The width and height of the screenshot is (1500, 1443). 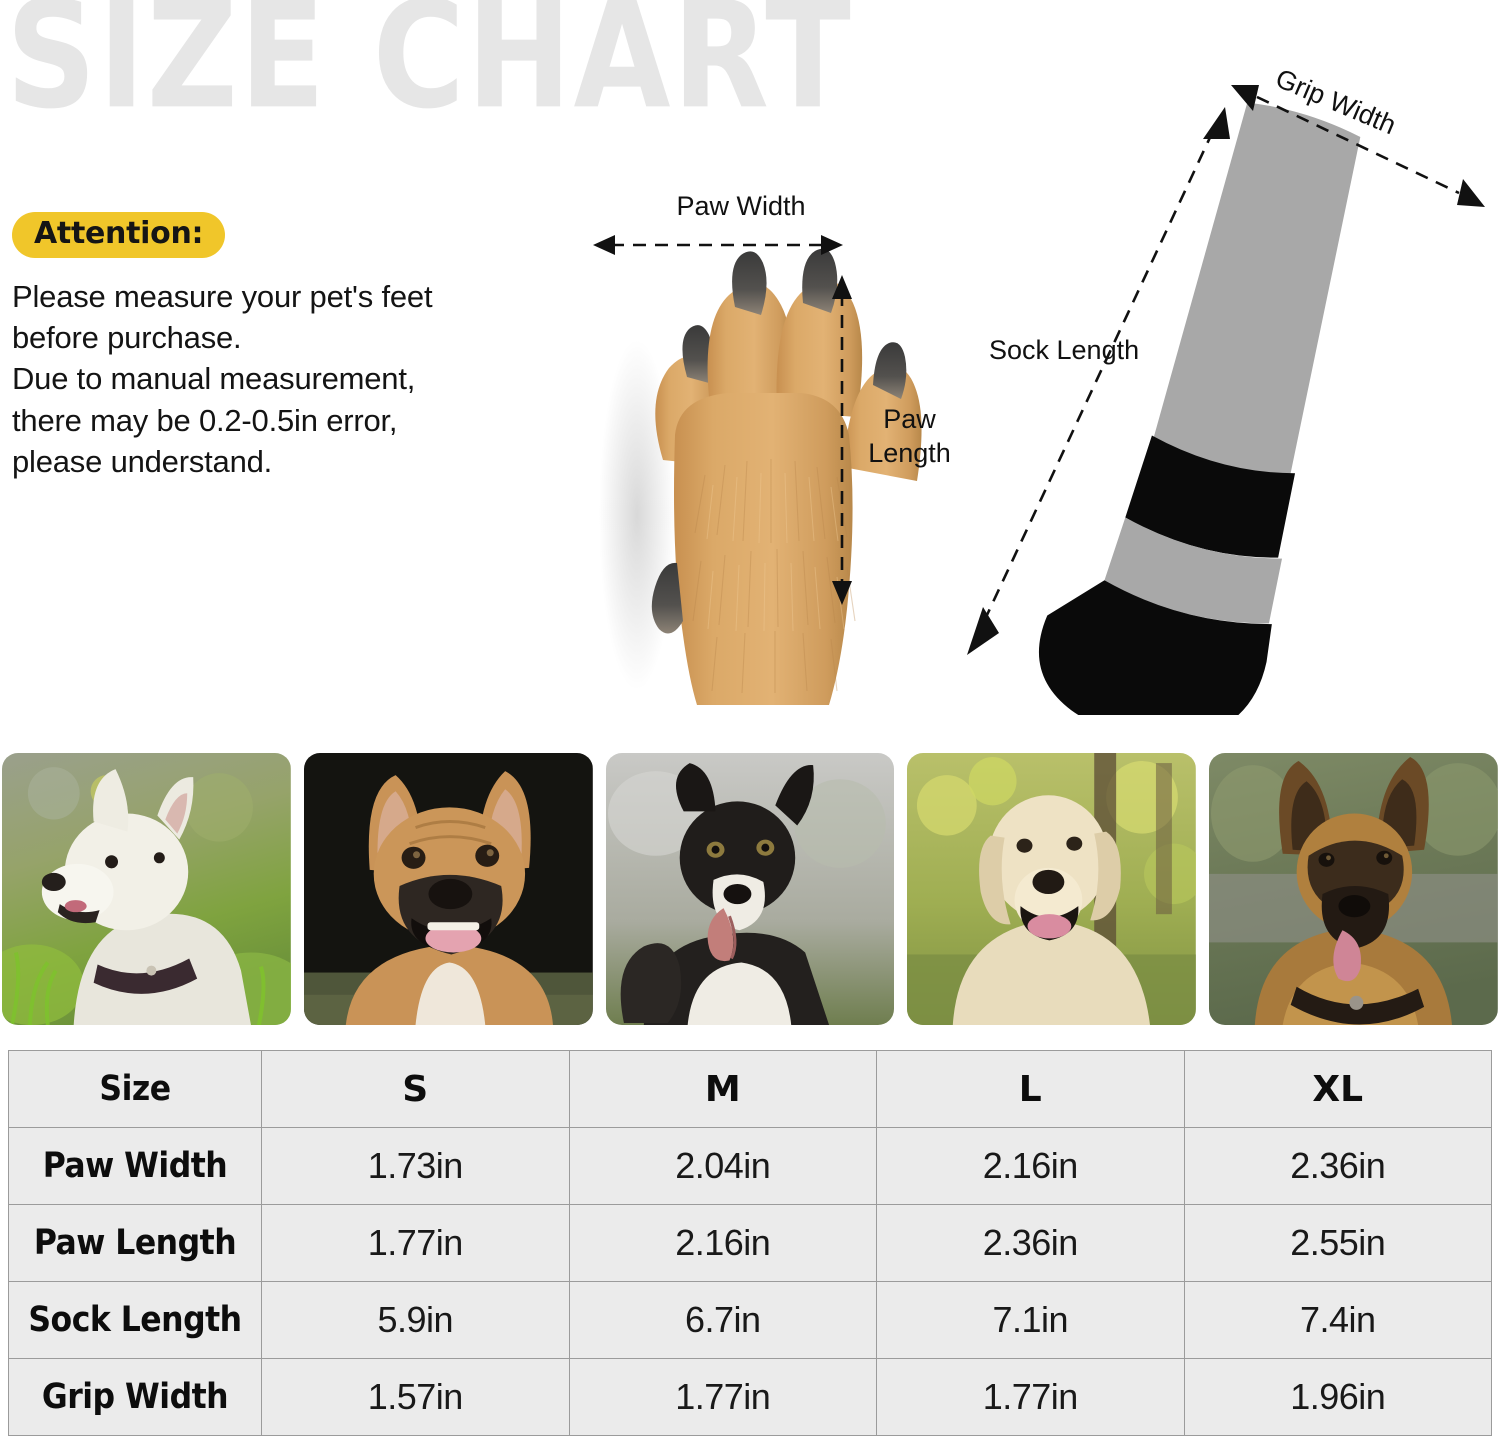 I want to click on cell-paw-length-xl: 2.55in, so click(x=1338, y=1242).